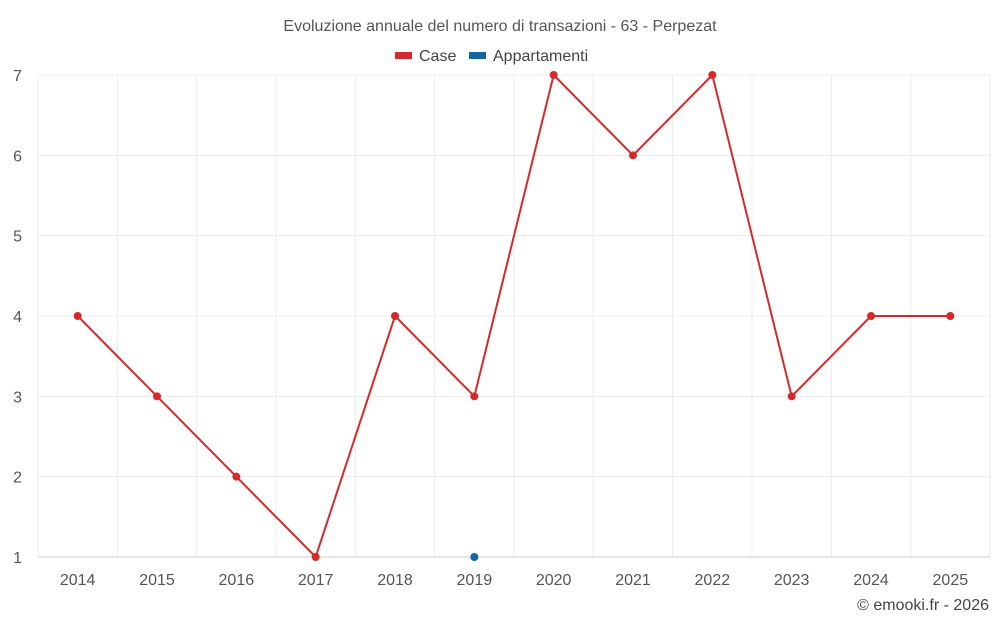 Image resolution: width=1000 pixels, height=625 pixels. Describe the element at coordinates (871, 316) in the screenshot. I see `data-point-case-2024` at that location.